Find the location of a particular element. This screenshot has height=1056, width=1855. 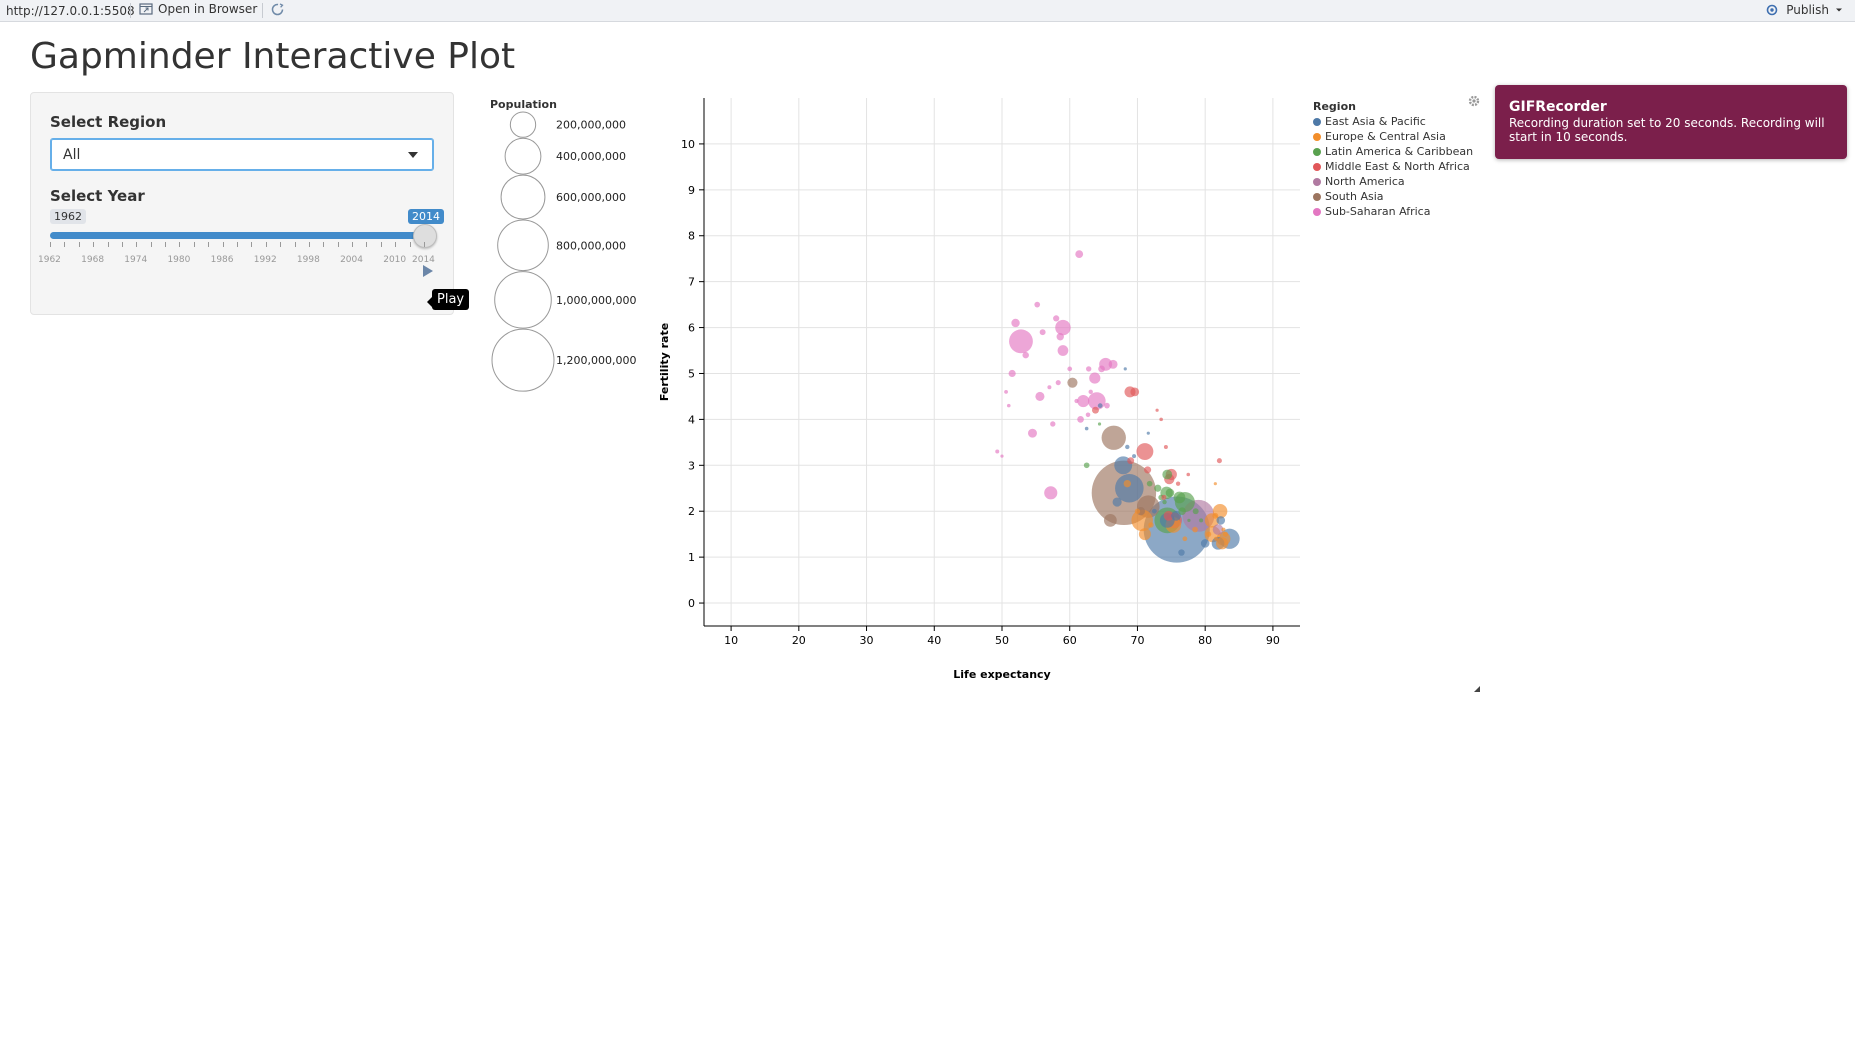

open-in-browser-label: Open in Browser is located at coordinates (208, 9).